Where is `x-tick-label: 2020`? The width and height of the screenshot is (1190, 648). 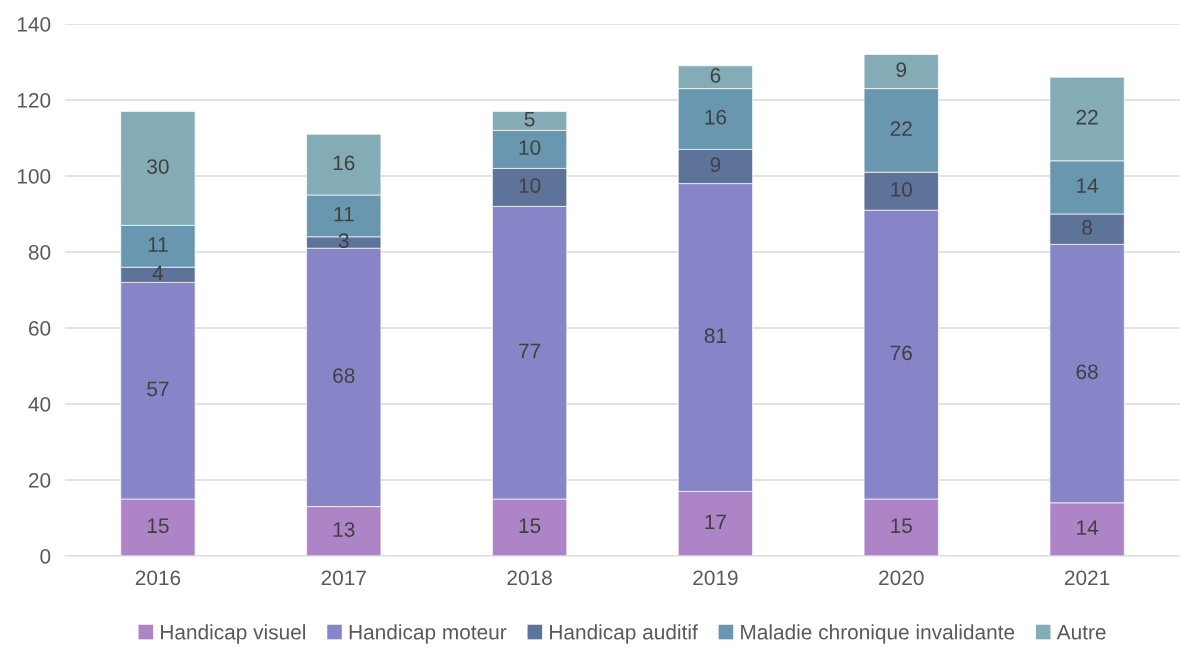
x-tick-label: 2020 is located at coordinates (901, 578).